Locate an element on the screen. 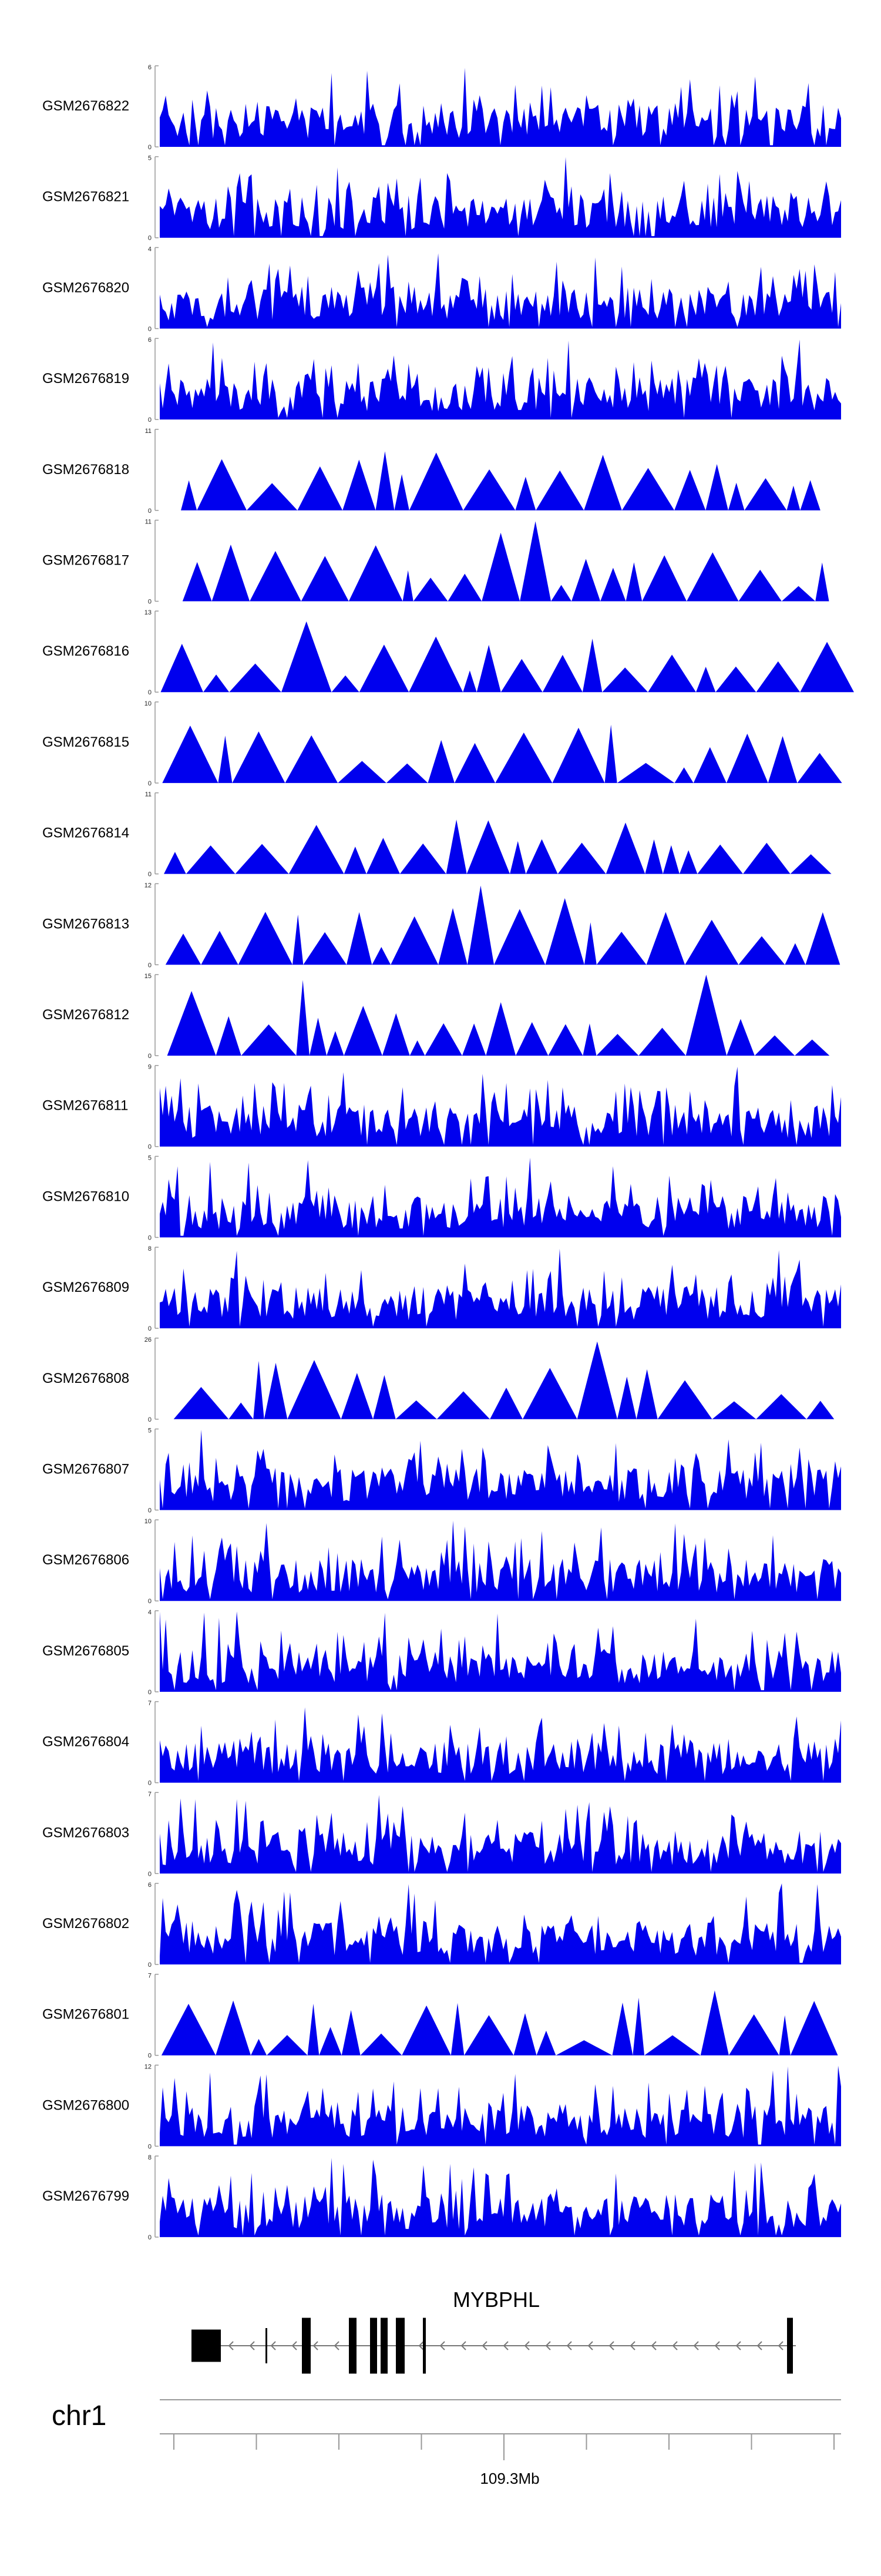  track-label: GSM2676799 is located at coordinates (85, 2196).